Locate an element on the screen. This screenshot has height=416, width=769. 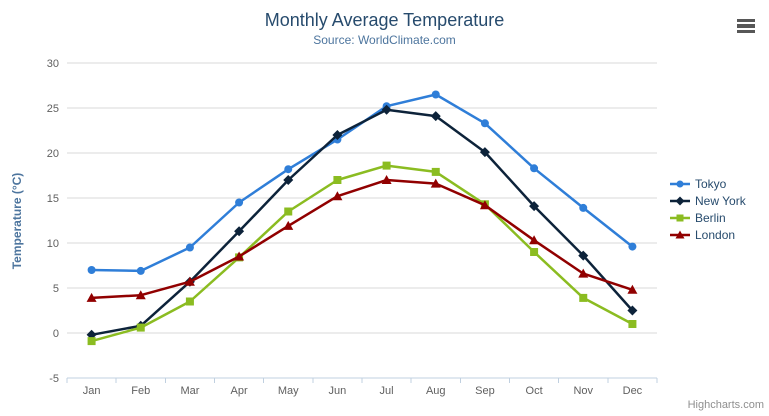
legend-item-new-york: New York is located at coordinates (708, 201).